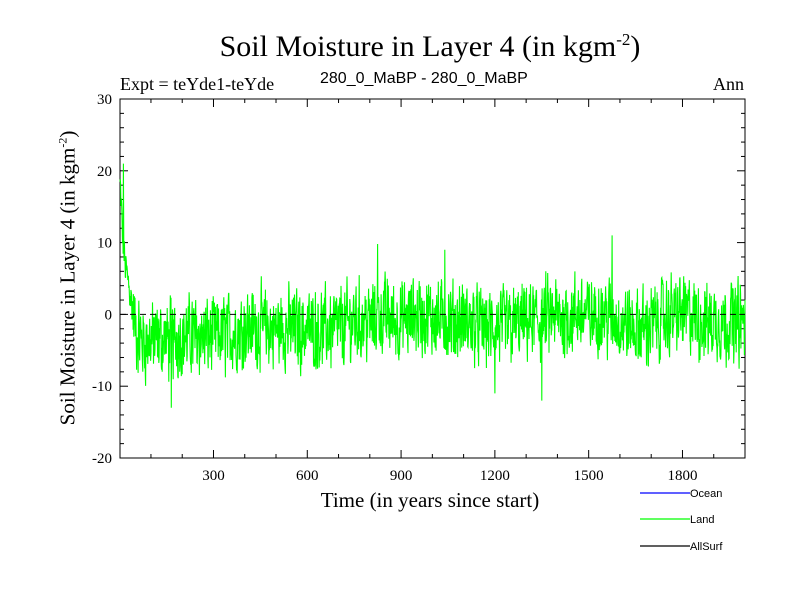 This screenshot has height=600, width=800. What do you see at coordinates (430, 500) in the screenshot?
I see `x-axis-label: Time (in years since start)` at bounding box center [430, 500].